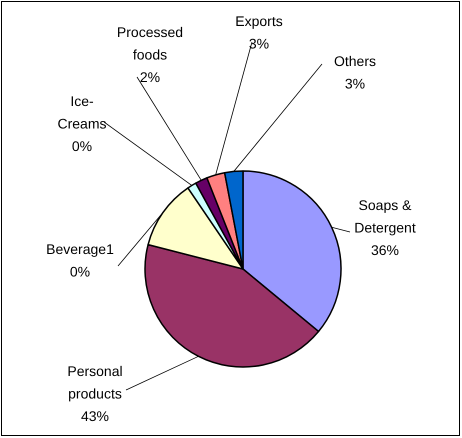  I want to click on slice-label: Others, so click(355, 61).